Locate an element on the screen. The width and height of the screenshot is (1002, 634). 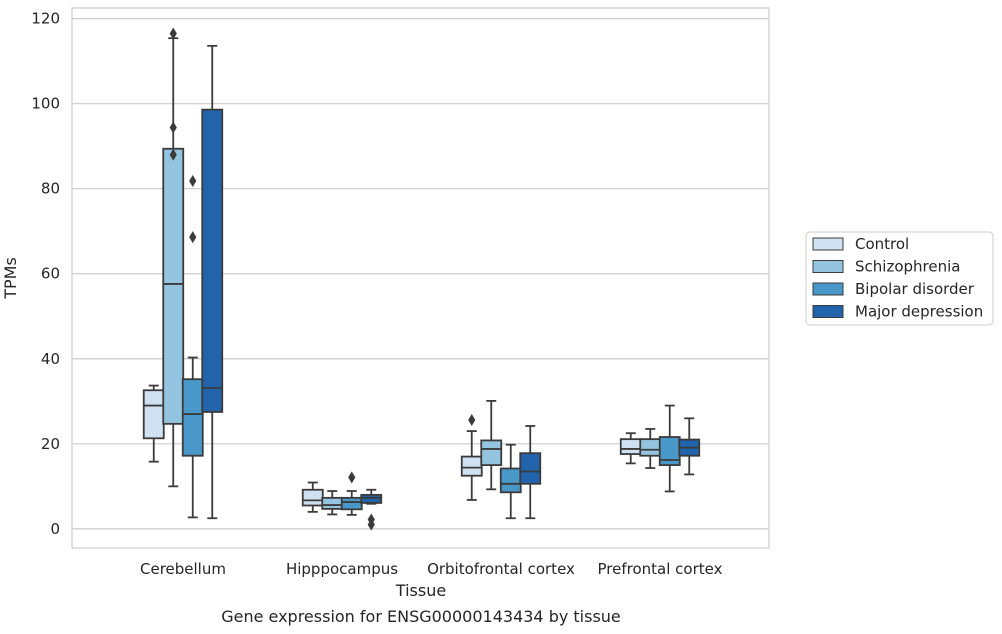
x-tick-label: Hipppocampus is located at coordinates (342, 569).